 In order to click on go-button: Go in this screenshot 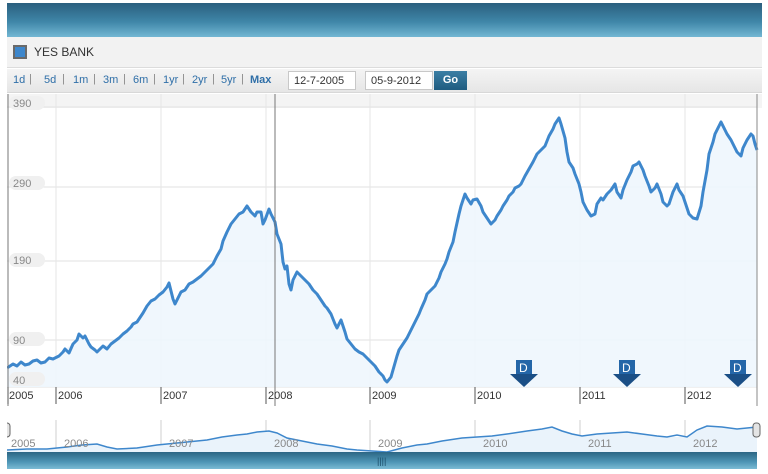, I will do `click(450, 80)`.